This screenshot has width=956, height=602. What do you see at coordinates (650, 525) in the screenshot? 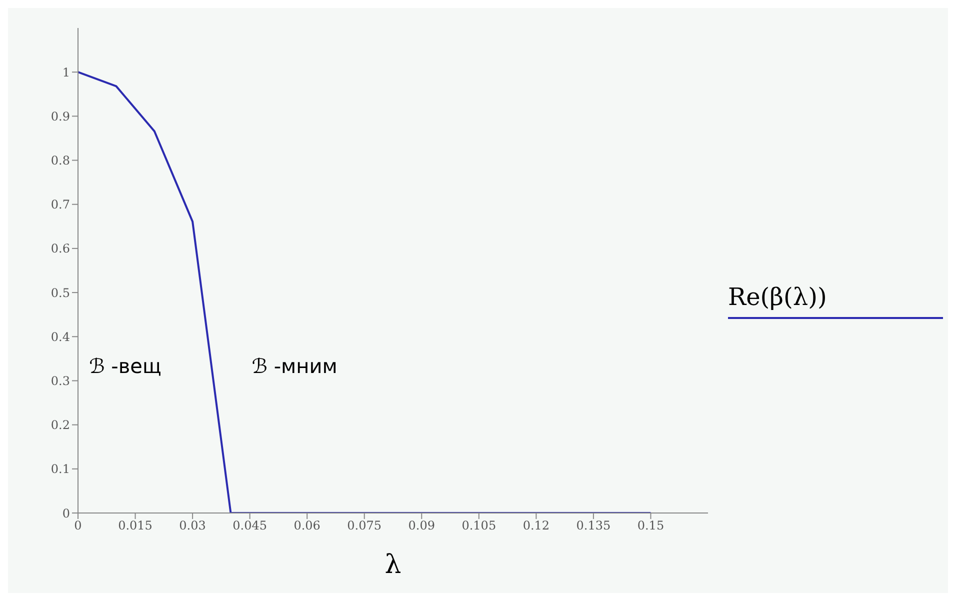
I see `x-tick-label: 0.15` at bounding box center [650, 525].